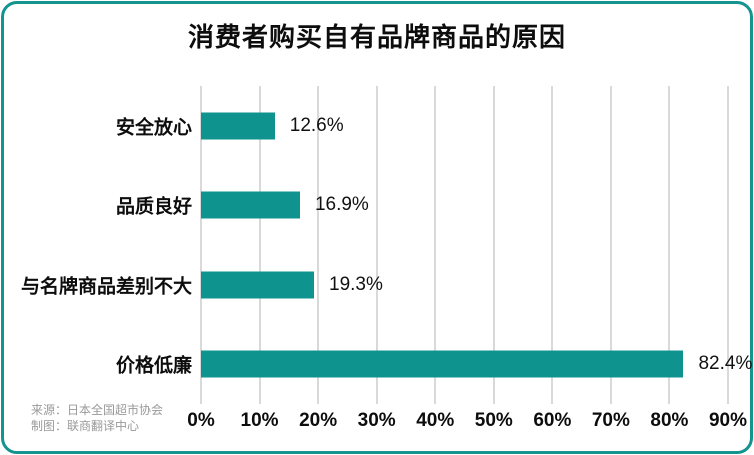 Image resolution: width=754 pixels, height=455 pixels. What do you see at coordinates (201, 420) in the screenshot?
I see `x-axis-tick-label: 0%` at bounding box center [201, 420].